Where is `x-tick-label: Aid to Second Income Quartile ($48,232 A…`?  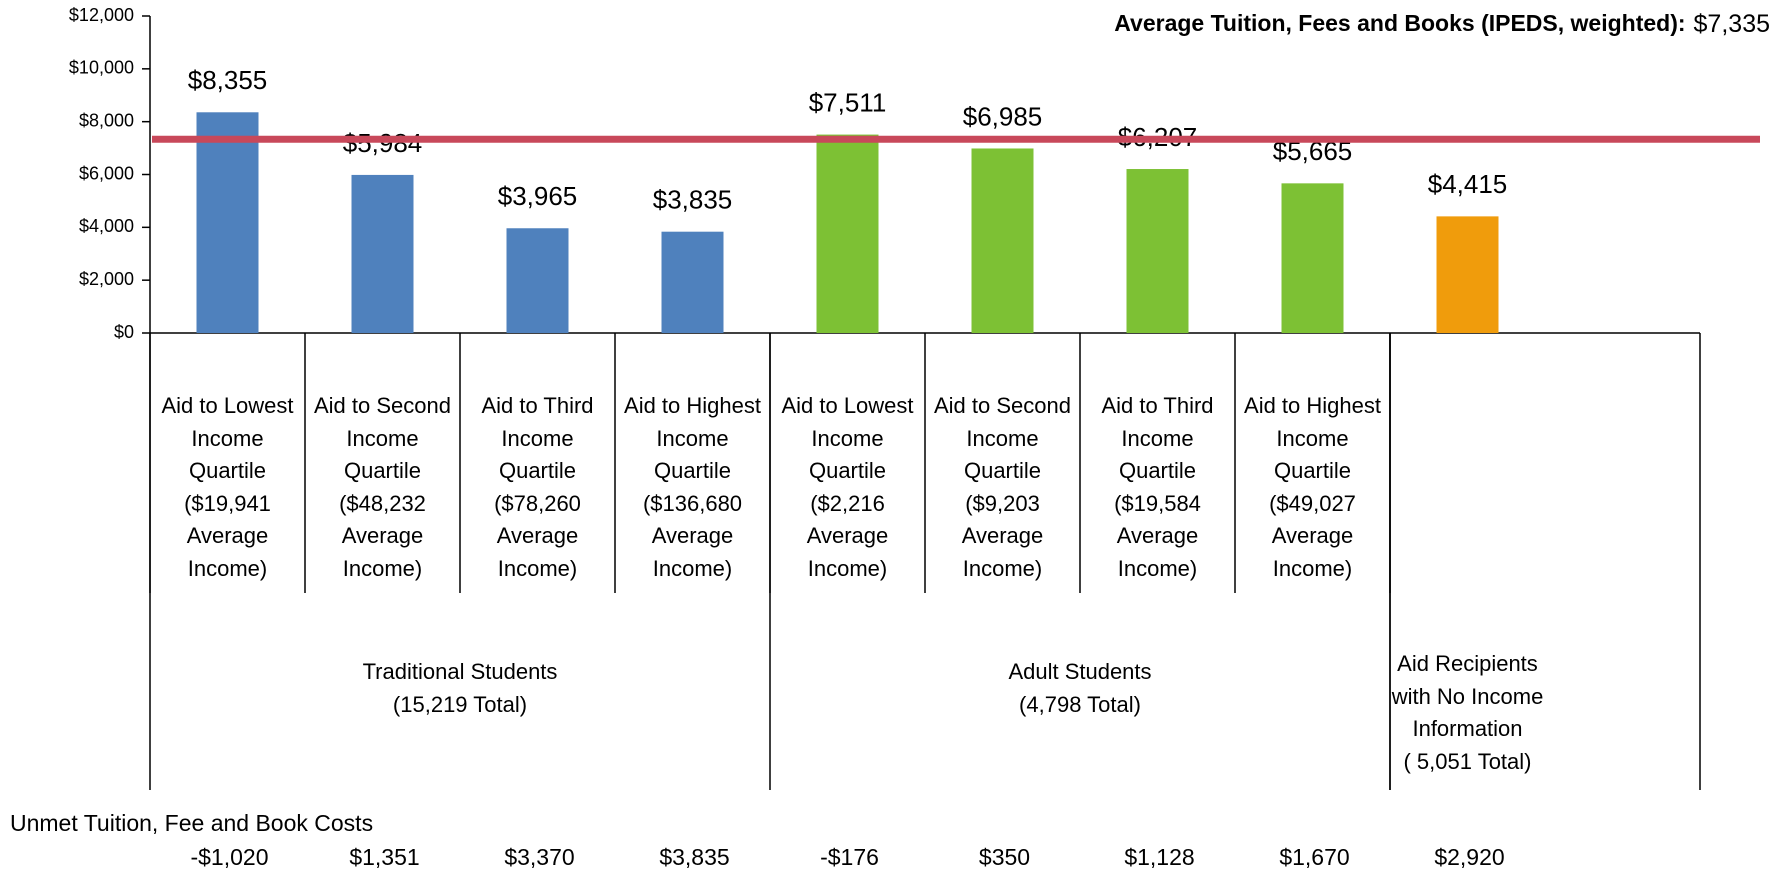
x-tick-label: Aid to Second Income Quartile ($48,232 A… is located at coordinates (382, 487).